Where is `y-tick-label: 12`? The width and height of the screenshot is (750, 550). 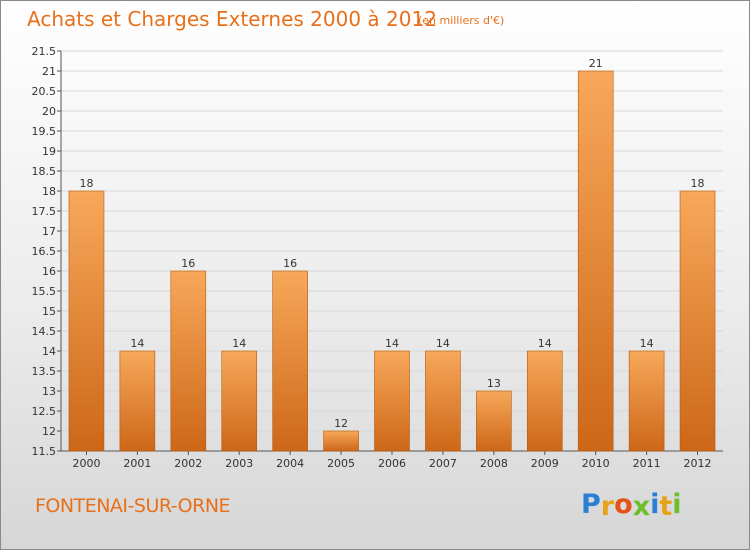 y-tick-label: 12 is located at coordinates (49, 431).